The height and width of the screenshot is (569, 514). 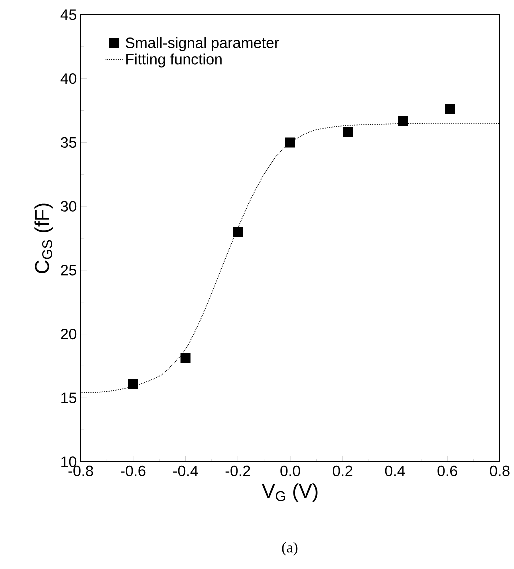 What do you see at coordinates (133, 471) in the screenshot?
I see `x-tick-label: -0.6` at bounding box center [133, 471].